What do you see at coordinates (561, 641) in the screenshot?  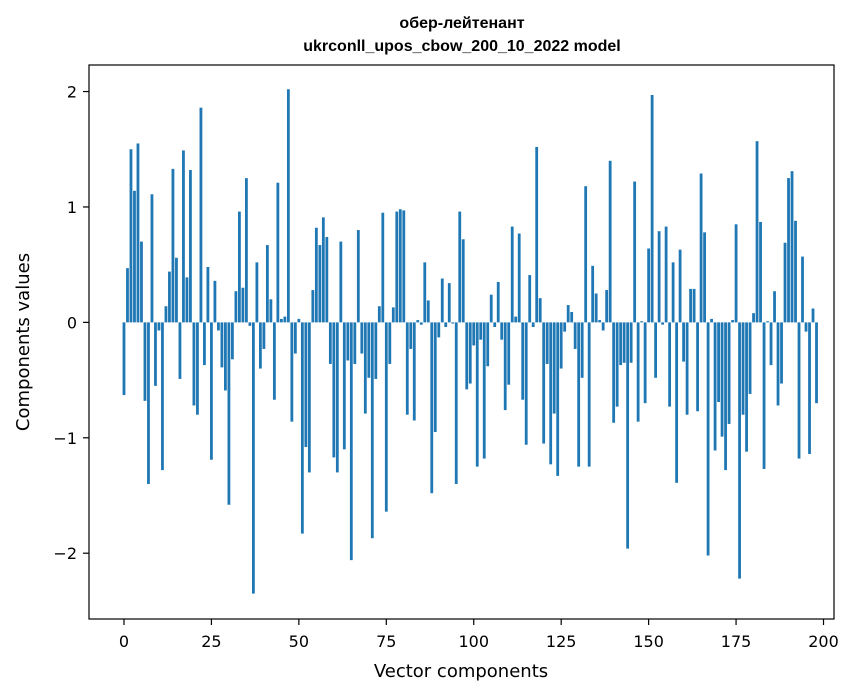 I see `x-tick-label-5: 125` at bounding box center [561, 641].